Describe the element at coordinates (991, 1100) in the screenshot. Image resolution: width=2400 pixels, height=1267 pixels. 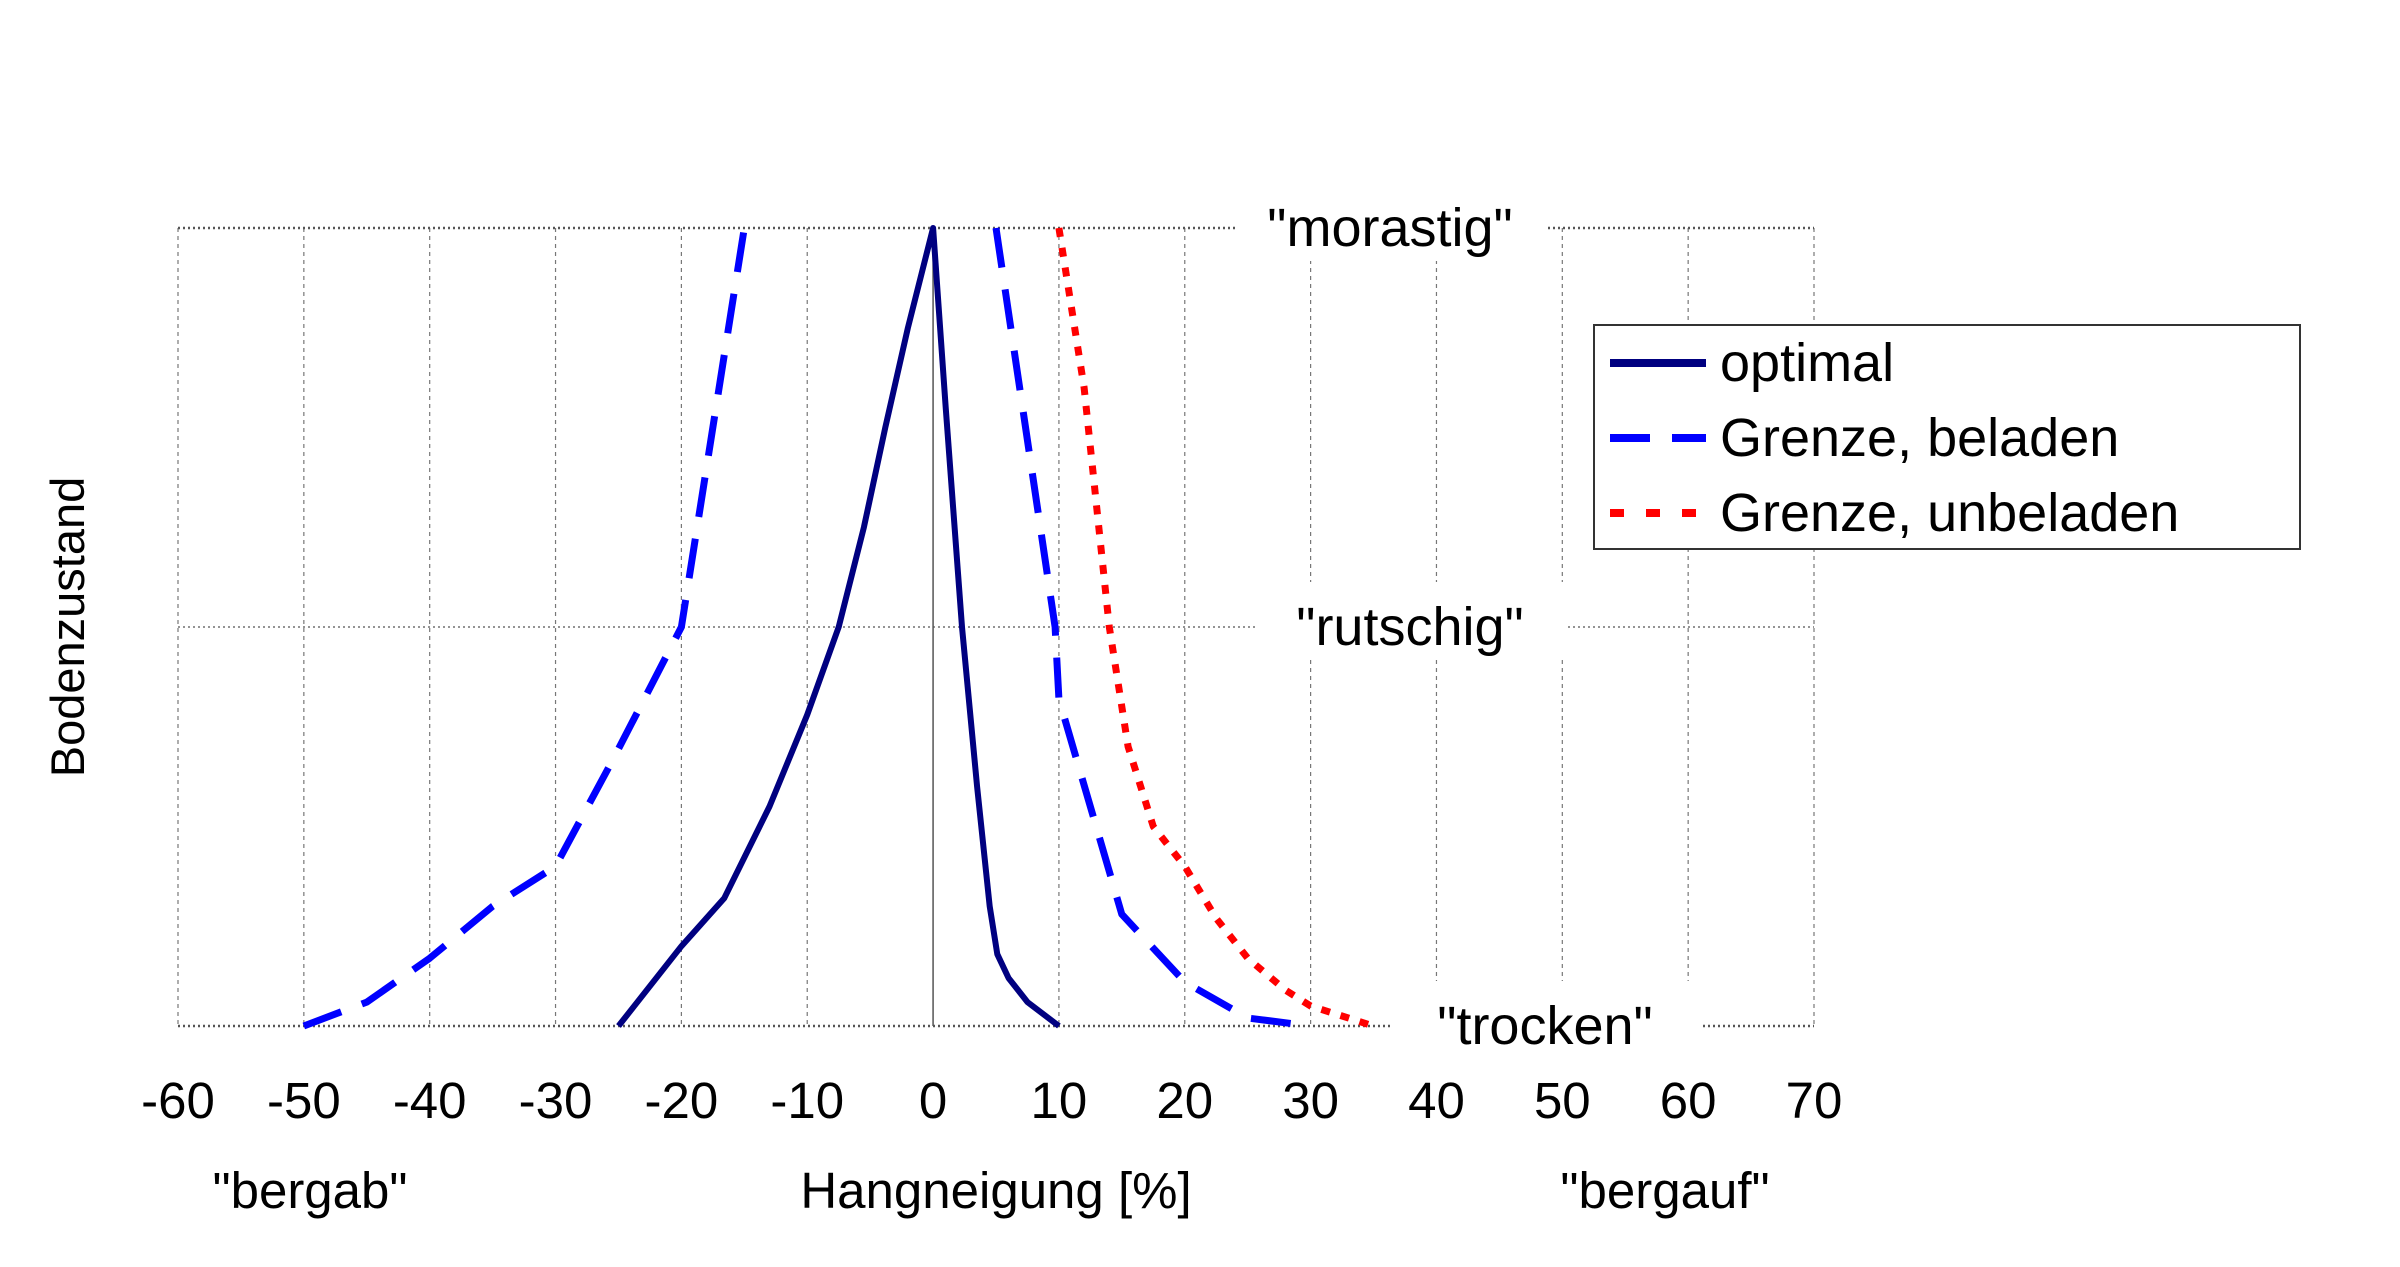
I see `x-tick-labels: -60 -50 -40 -30 -20 -10 0 10 20 30 40 50 60 70` at that location.